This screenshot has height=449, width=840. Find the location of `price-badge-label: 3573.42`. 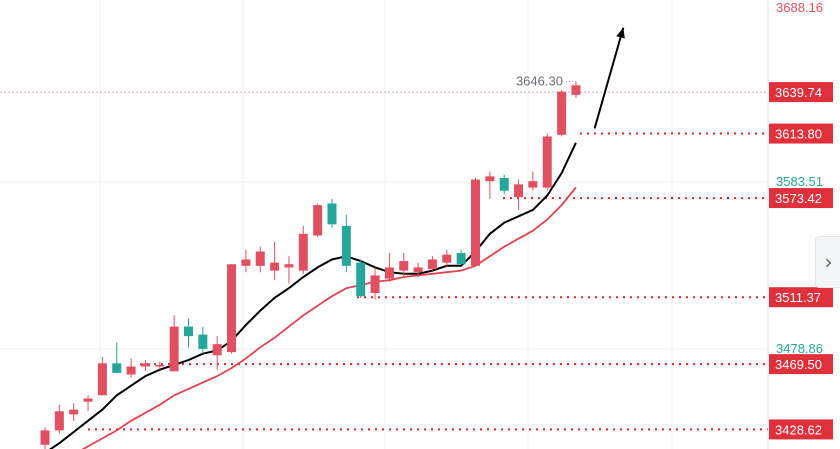

price-badge-label: 3573.42 is located at coordinates (798, 198).